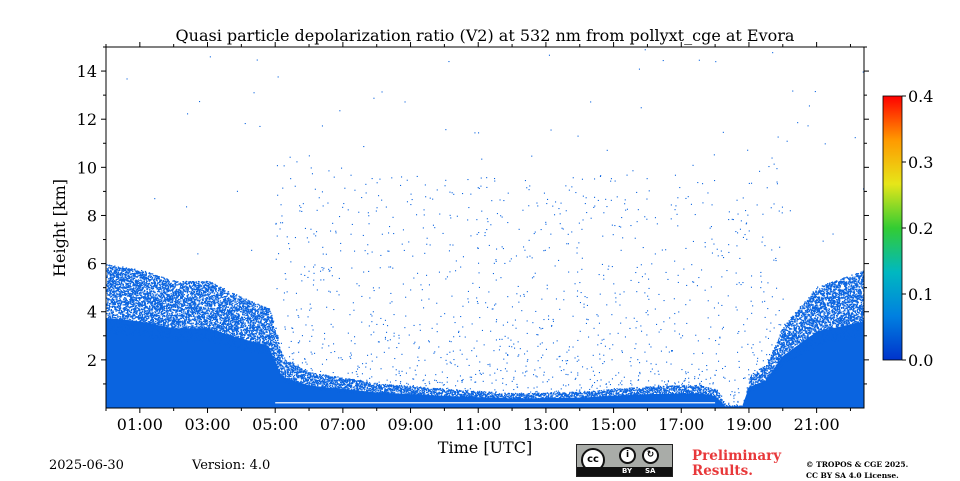 Image resolution: width=960 pixels, height=481 pixels. I want to click on preliminary-results-note: Preliminary Results., so click(736, 464).